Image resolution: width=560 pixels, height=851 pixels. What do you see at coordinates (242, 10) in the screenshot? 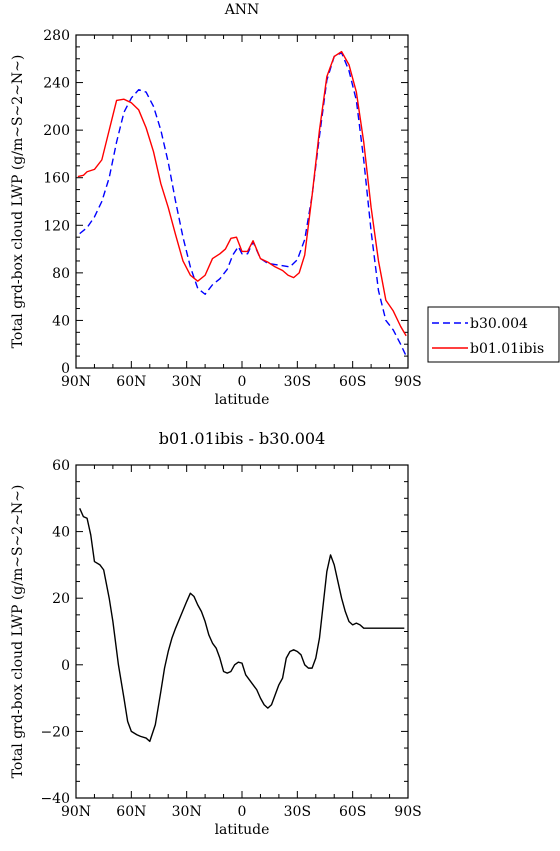
I see `chart-title: ANN` at bounding box center [242, 10].